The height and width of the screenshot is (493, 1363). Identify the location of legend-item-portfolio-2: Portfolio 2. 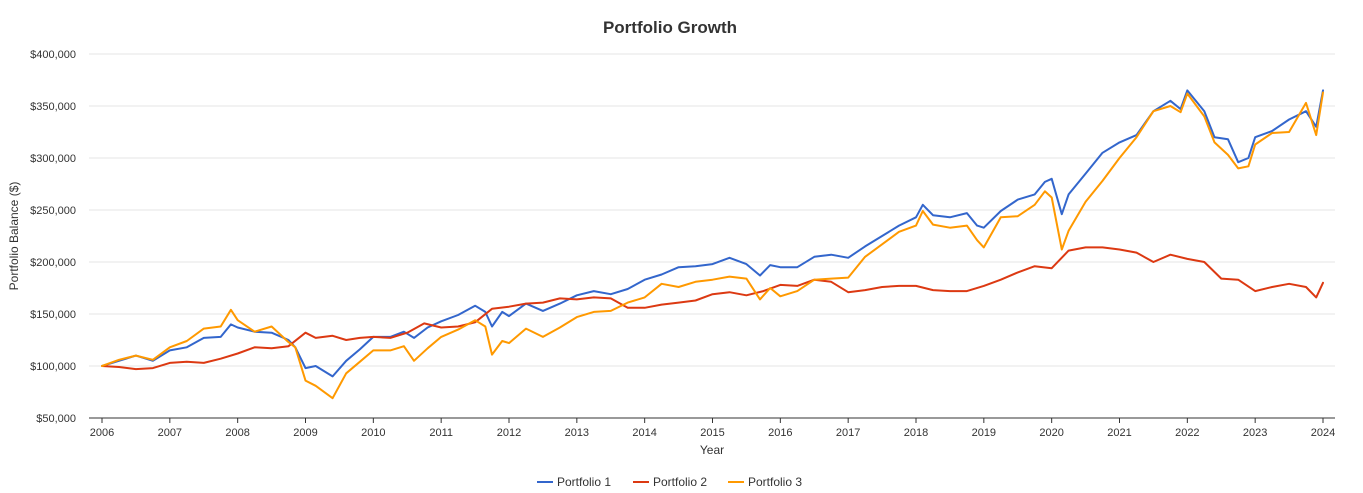
(670, 482).